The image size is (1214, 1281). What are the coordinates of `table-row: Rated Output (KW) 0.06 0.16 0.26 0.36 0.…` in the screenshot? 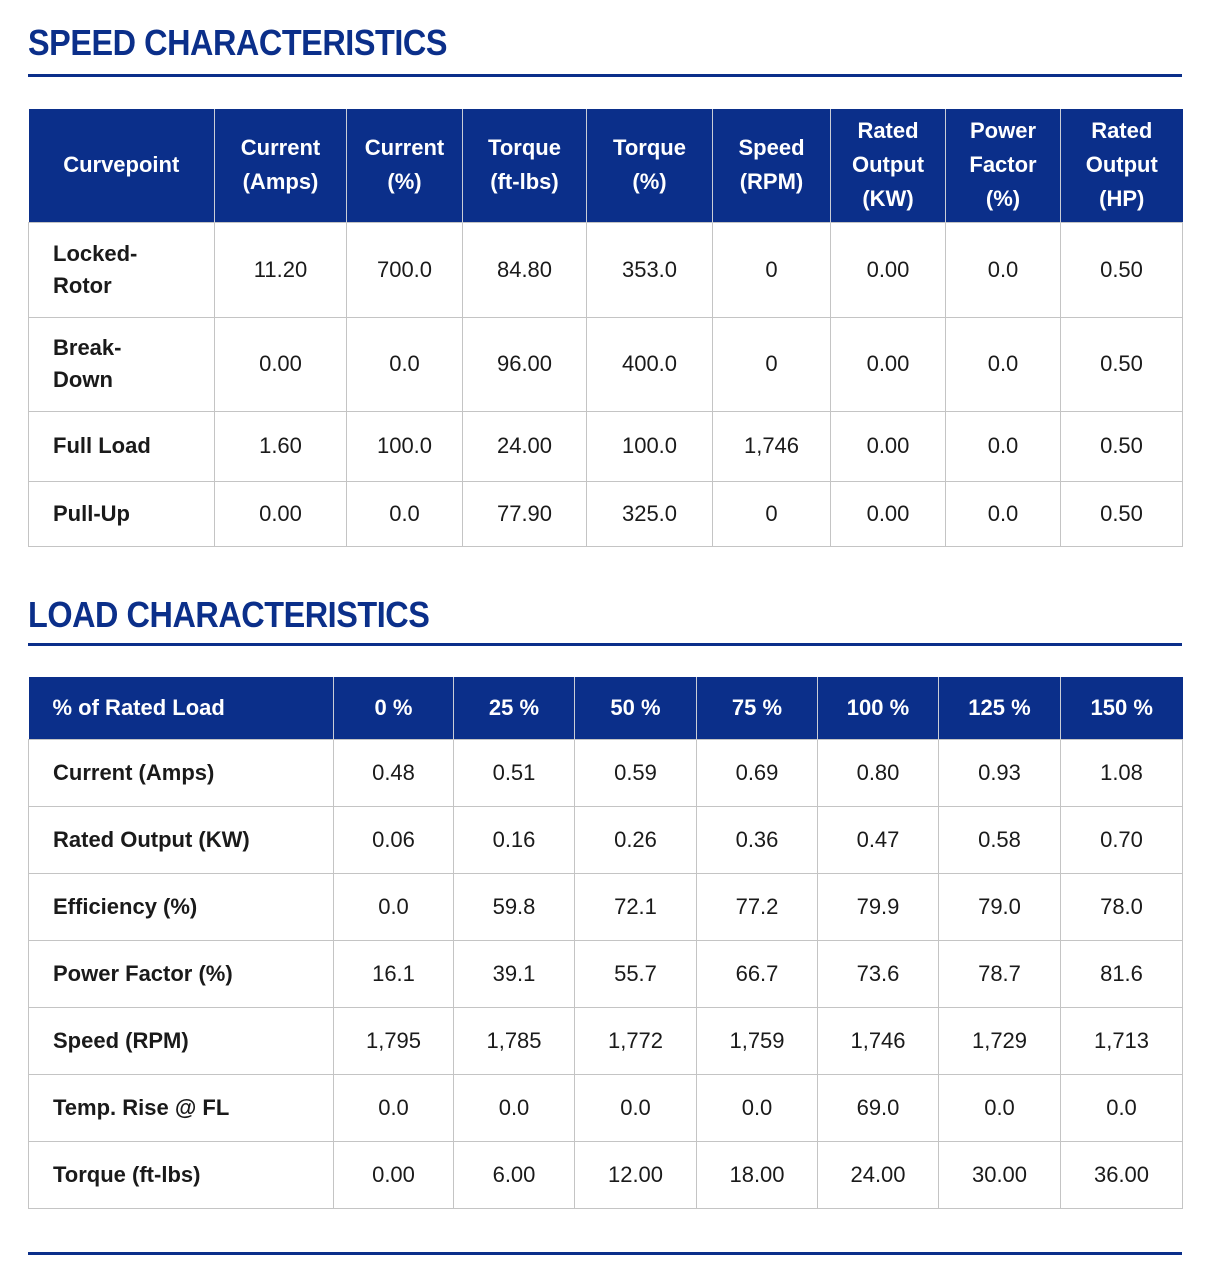 It's located at (605, 839).